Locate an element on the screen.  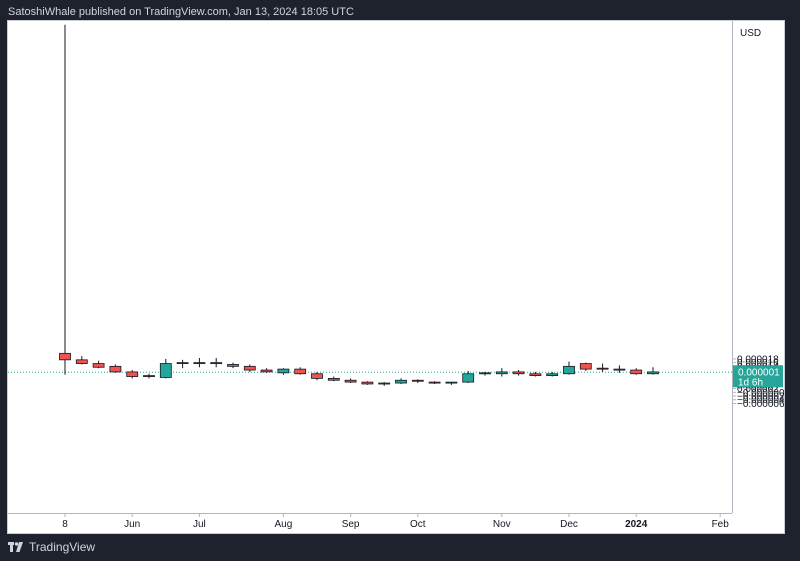
last-price-badge-bg is located at coordinates (758, 376).